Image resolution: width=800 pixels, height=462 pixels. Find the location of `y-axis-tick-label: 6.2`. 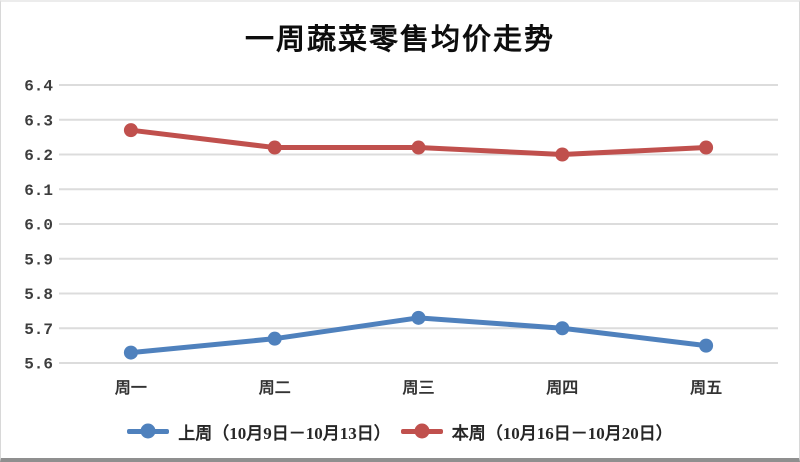

y-axis-tick-label: 6.2 is located at coordinates (38, 156).